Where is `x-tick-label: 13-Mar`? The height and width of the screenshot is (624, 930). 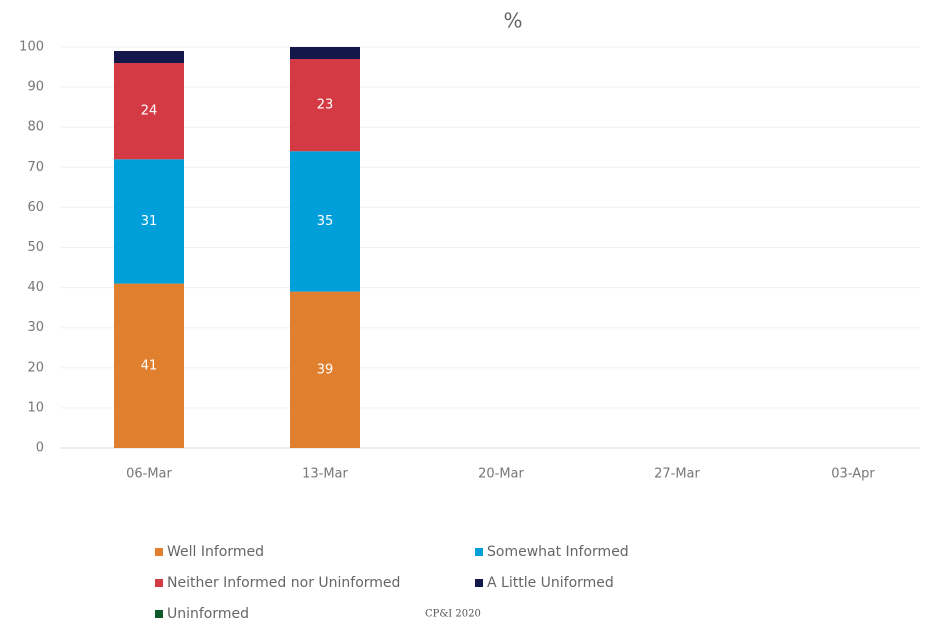
x-tick-label: 13-Mar is located at coordinates (325, 474).